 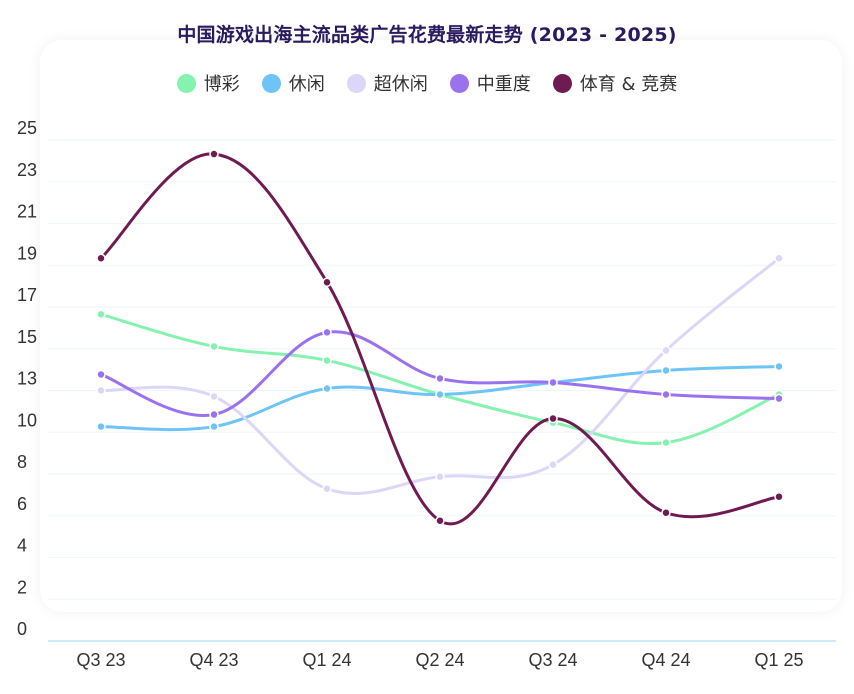 I want to click on legend-item-1: 休闲, so click(x=293, y=83).